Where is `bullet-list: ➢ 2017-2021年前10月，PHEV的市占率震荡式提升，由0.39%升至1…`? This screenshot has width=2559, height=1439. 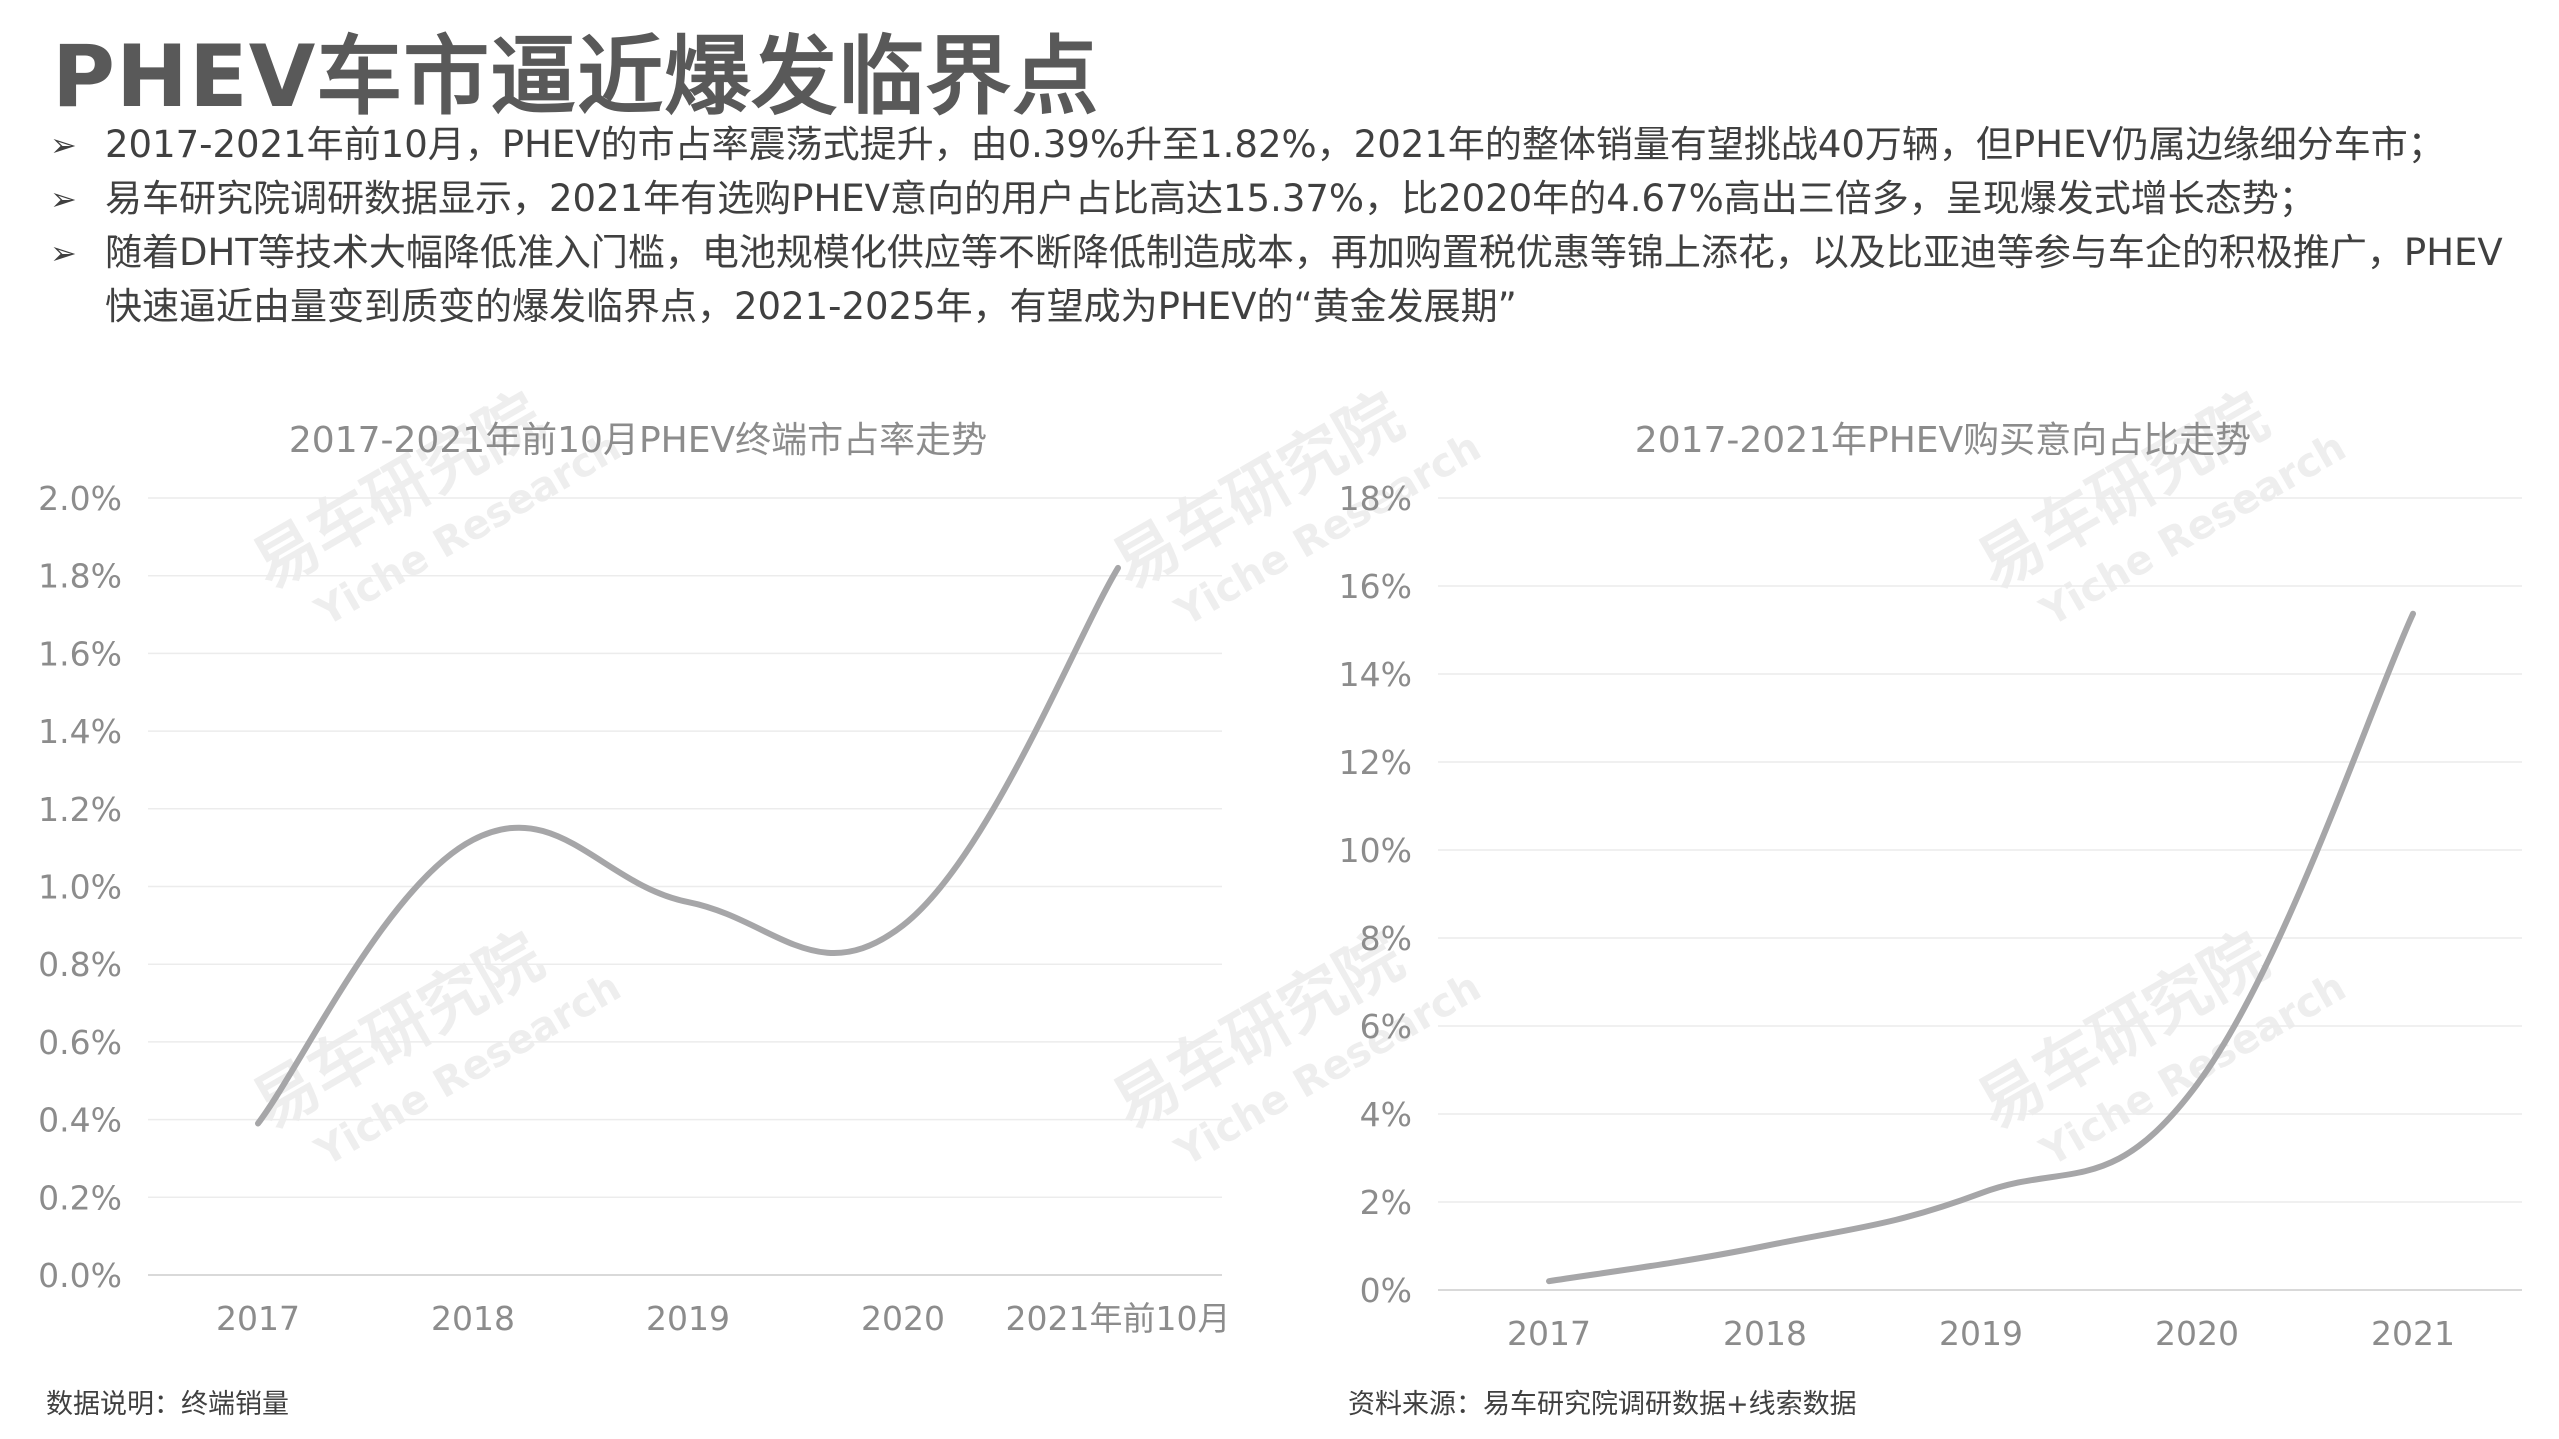 bullet-list: ➢ 2017-2021年前10月，PHEV的市占率震荡式提升，由0.39%升至1… is located at coordinates (1290, 226).